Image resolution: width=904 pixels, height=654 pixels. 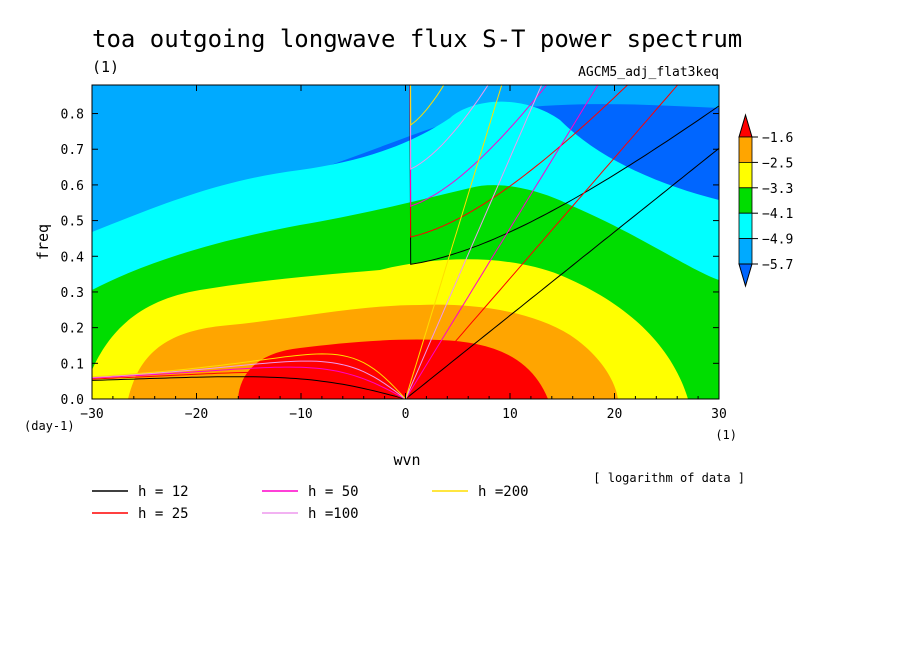 I want to click on y-tick-label: 0.6, so click(x=72, y=186).